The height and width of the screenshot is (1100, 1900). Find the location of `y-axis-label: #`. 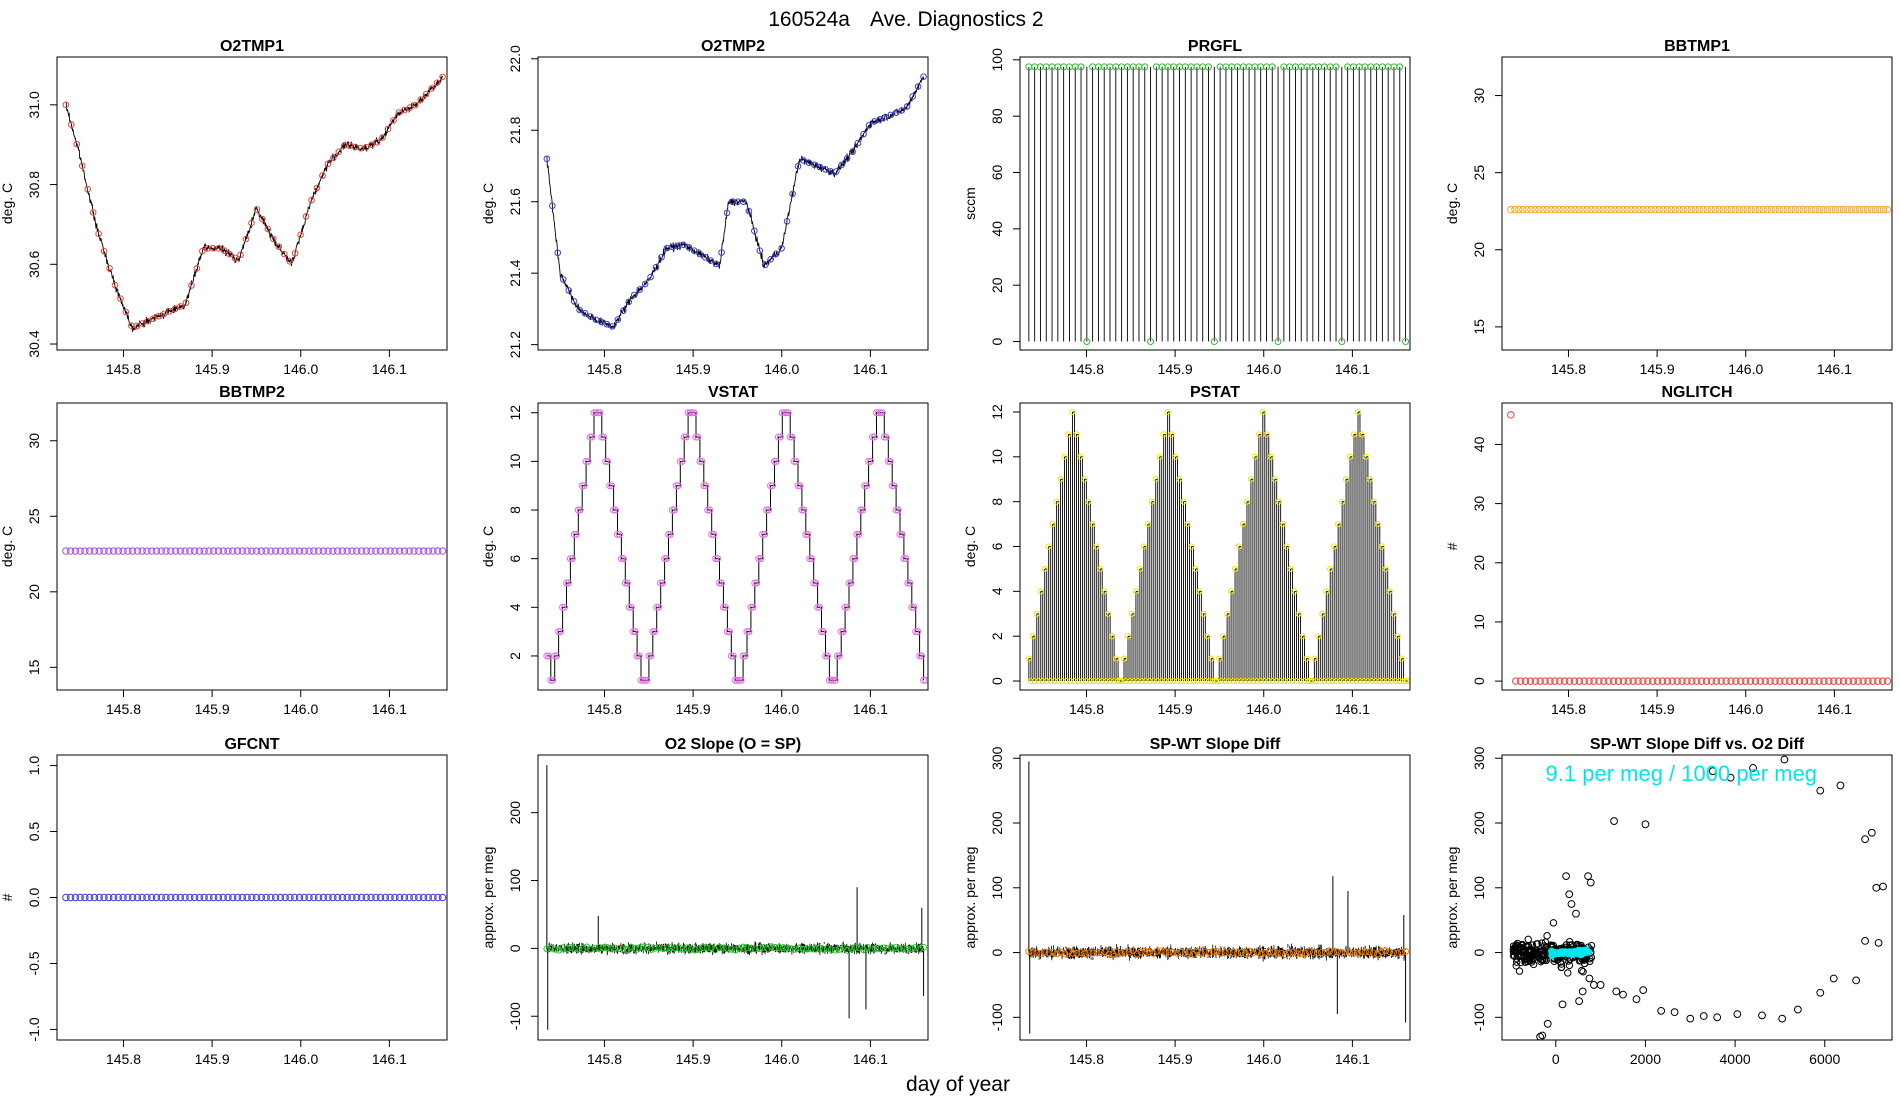

y-axis-label: # is located at coordinates (1452, 546).